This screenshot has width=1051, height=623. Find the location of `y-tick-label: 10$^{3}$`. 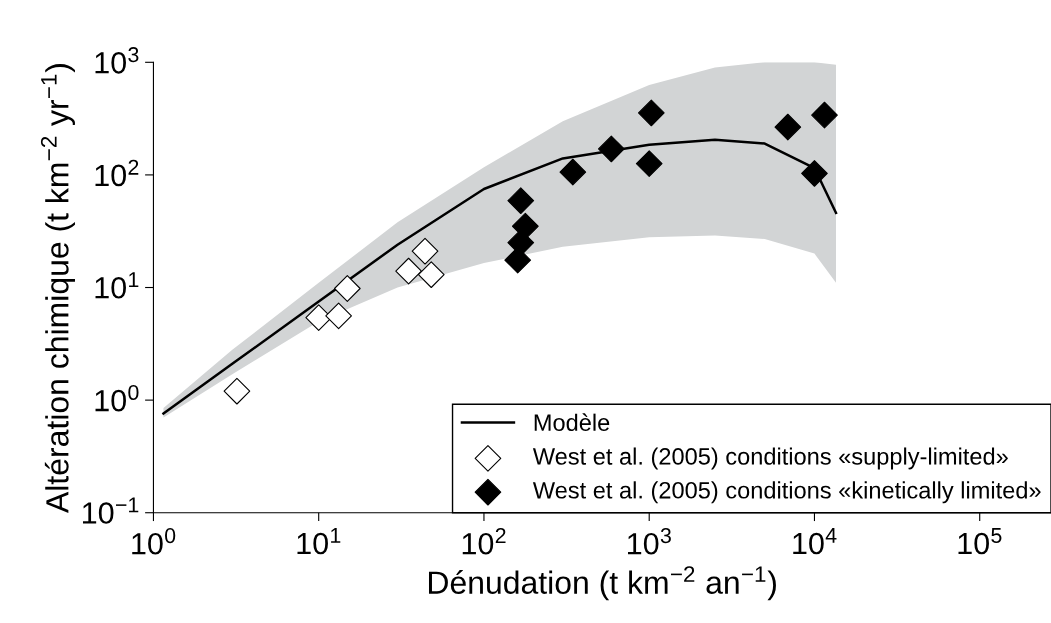

y-tick-label: 10$^{3}$ is located at coordinates (117, 60).